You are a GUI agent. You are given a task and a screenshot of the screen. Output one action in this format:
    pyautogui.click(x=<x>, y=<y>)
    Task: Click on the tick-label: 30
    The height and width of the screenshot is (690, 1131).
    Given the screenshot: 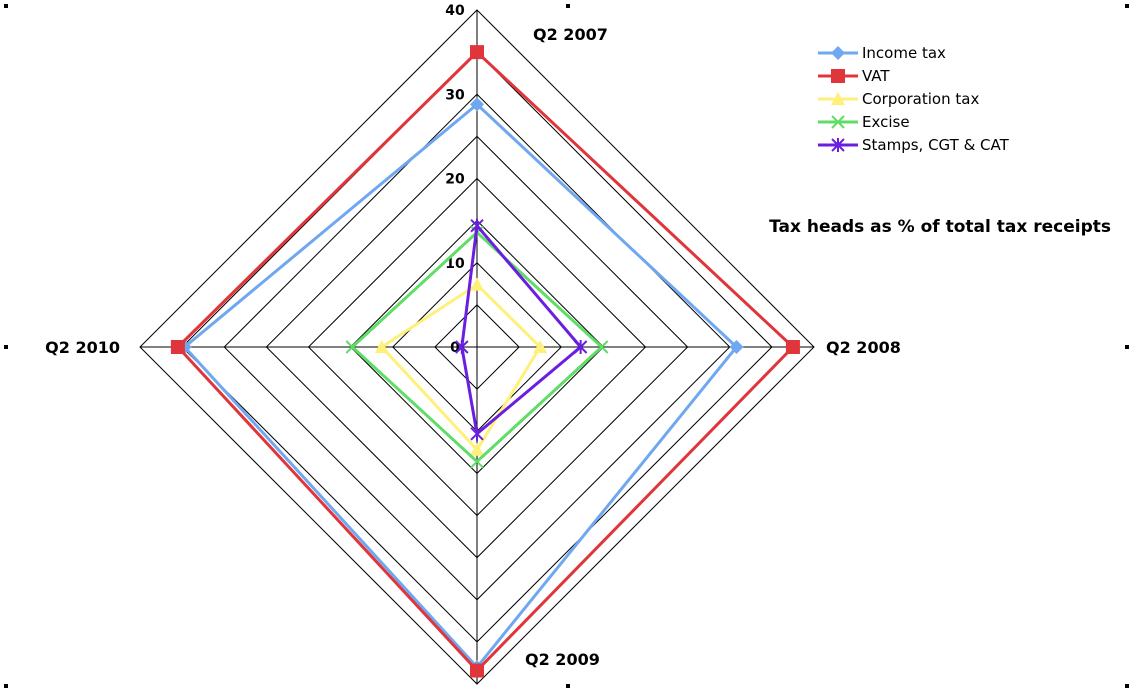 What is the action you would take?
    pyautogui.click(x=455, y=95)
    